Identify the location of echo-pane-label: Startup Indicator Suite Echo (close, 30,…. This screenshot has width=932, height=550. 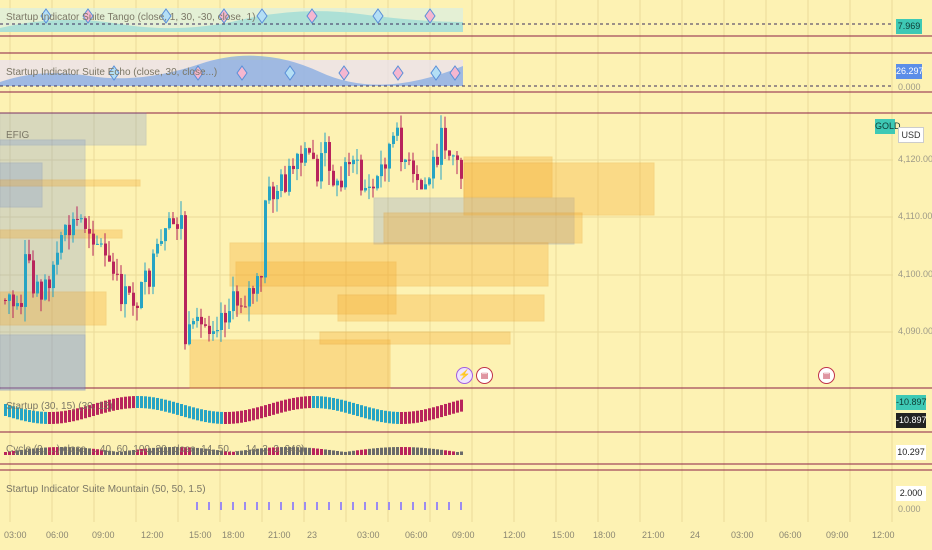
(112, 72).